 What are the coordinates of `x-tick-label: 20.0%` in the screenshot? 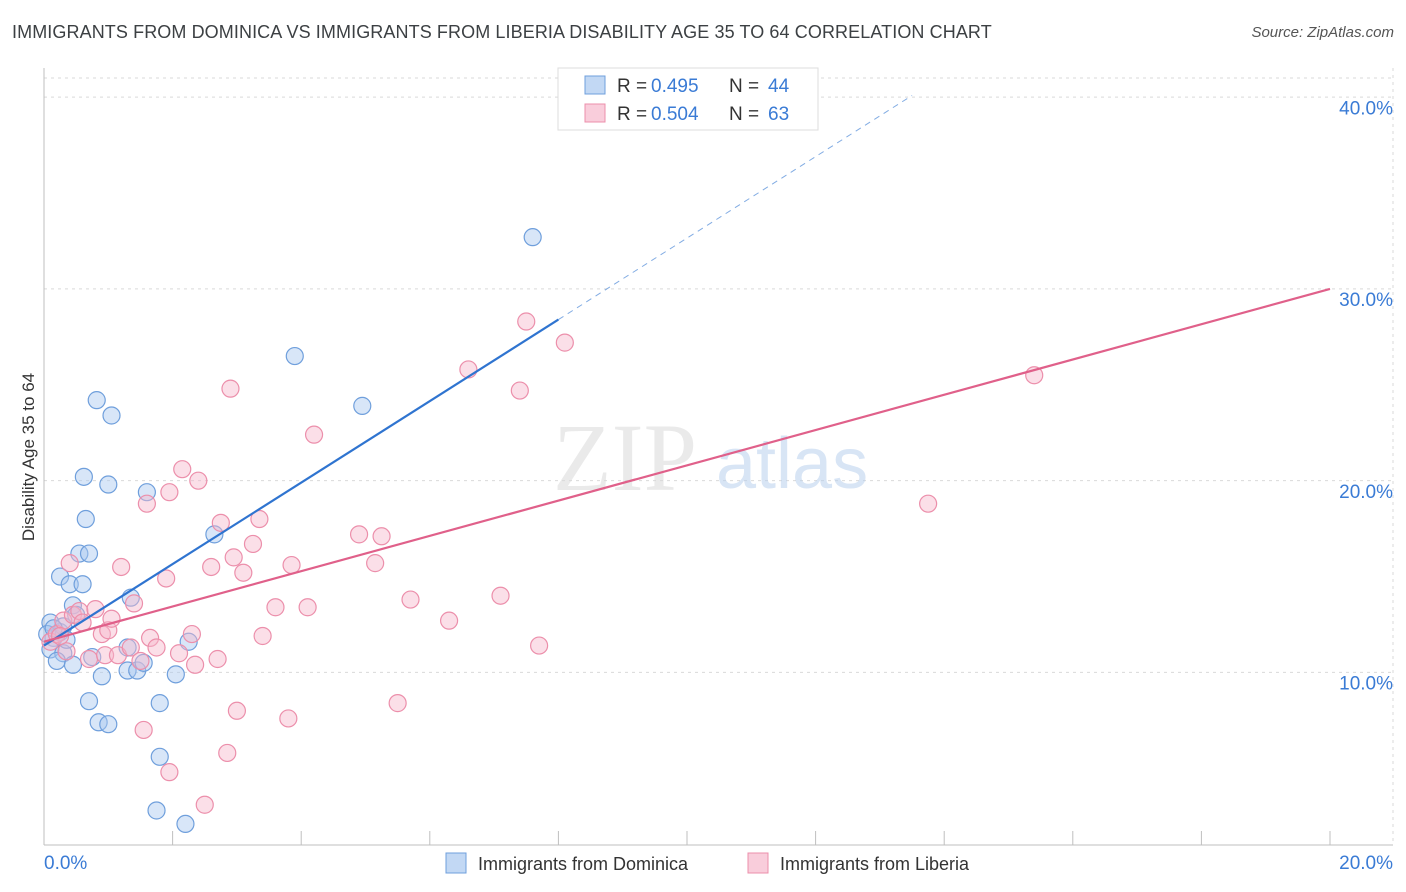 It's located at (1366, 863).